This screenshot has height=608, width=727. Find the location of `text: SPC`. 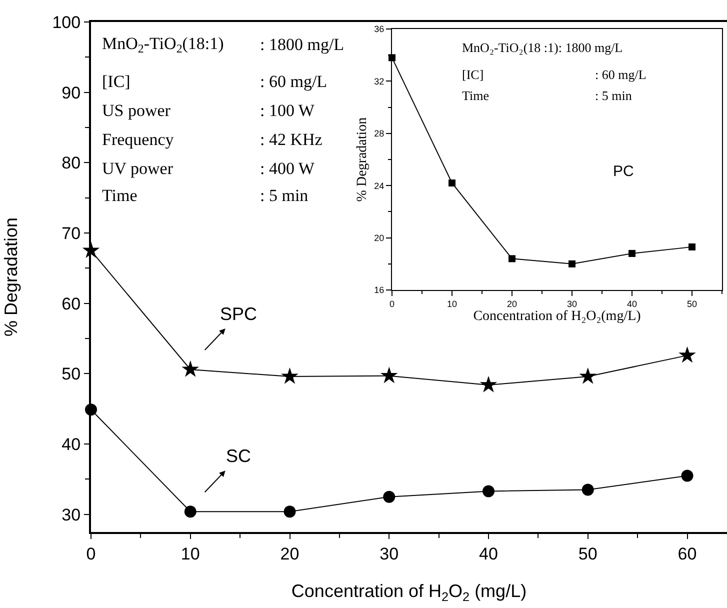

text: SPC is located at coordinates (239, 314).